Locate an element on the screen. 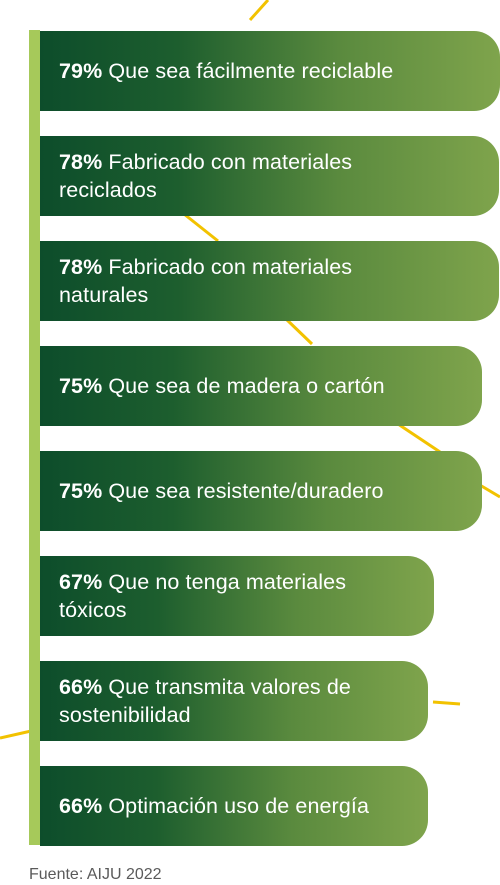  accent-stripe is located at coordinates (34, 437).